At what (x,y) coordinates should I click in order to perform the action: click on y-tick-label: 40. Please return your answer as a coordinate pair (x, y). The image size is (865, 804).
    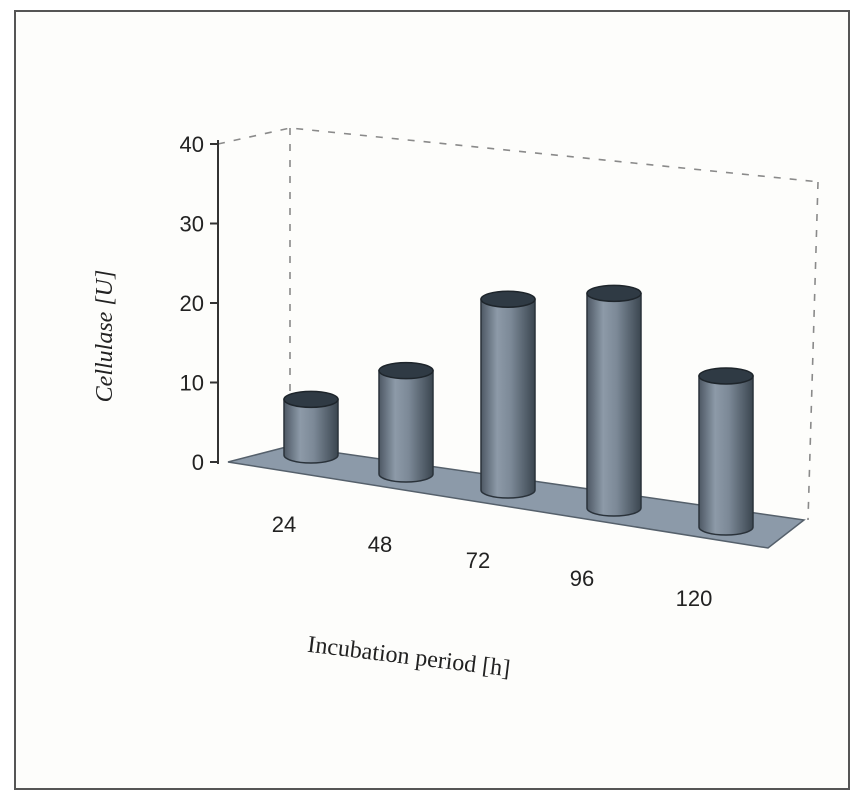
    Looking at the image, I should click on (192, 144).